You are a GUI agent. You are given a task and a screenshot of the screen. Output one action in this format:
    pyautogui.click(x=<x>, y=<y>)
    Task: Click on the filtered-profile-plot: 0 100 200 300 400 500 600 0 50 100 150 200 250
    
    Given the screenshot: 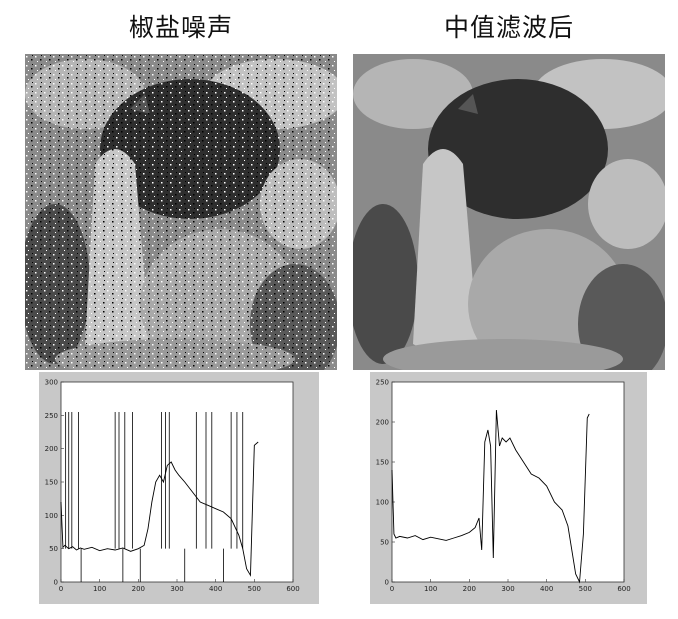 What is the action you would take?
    pyautogui.click(x=503, y=486)
    